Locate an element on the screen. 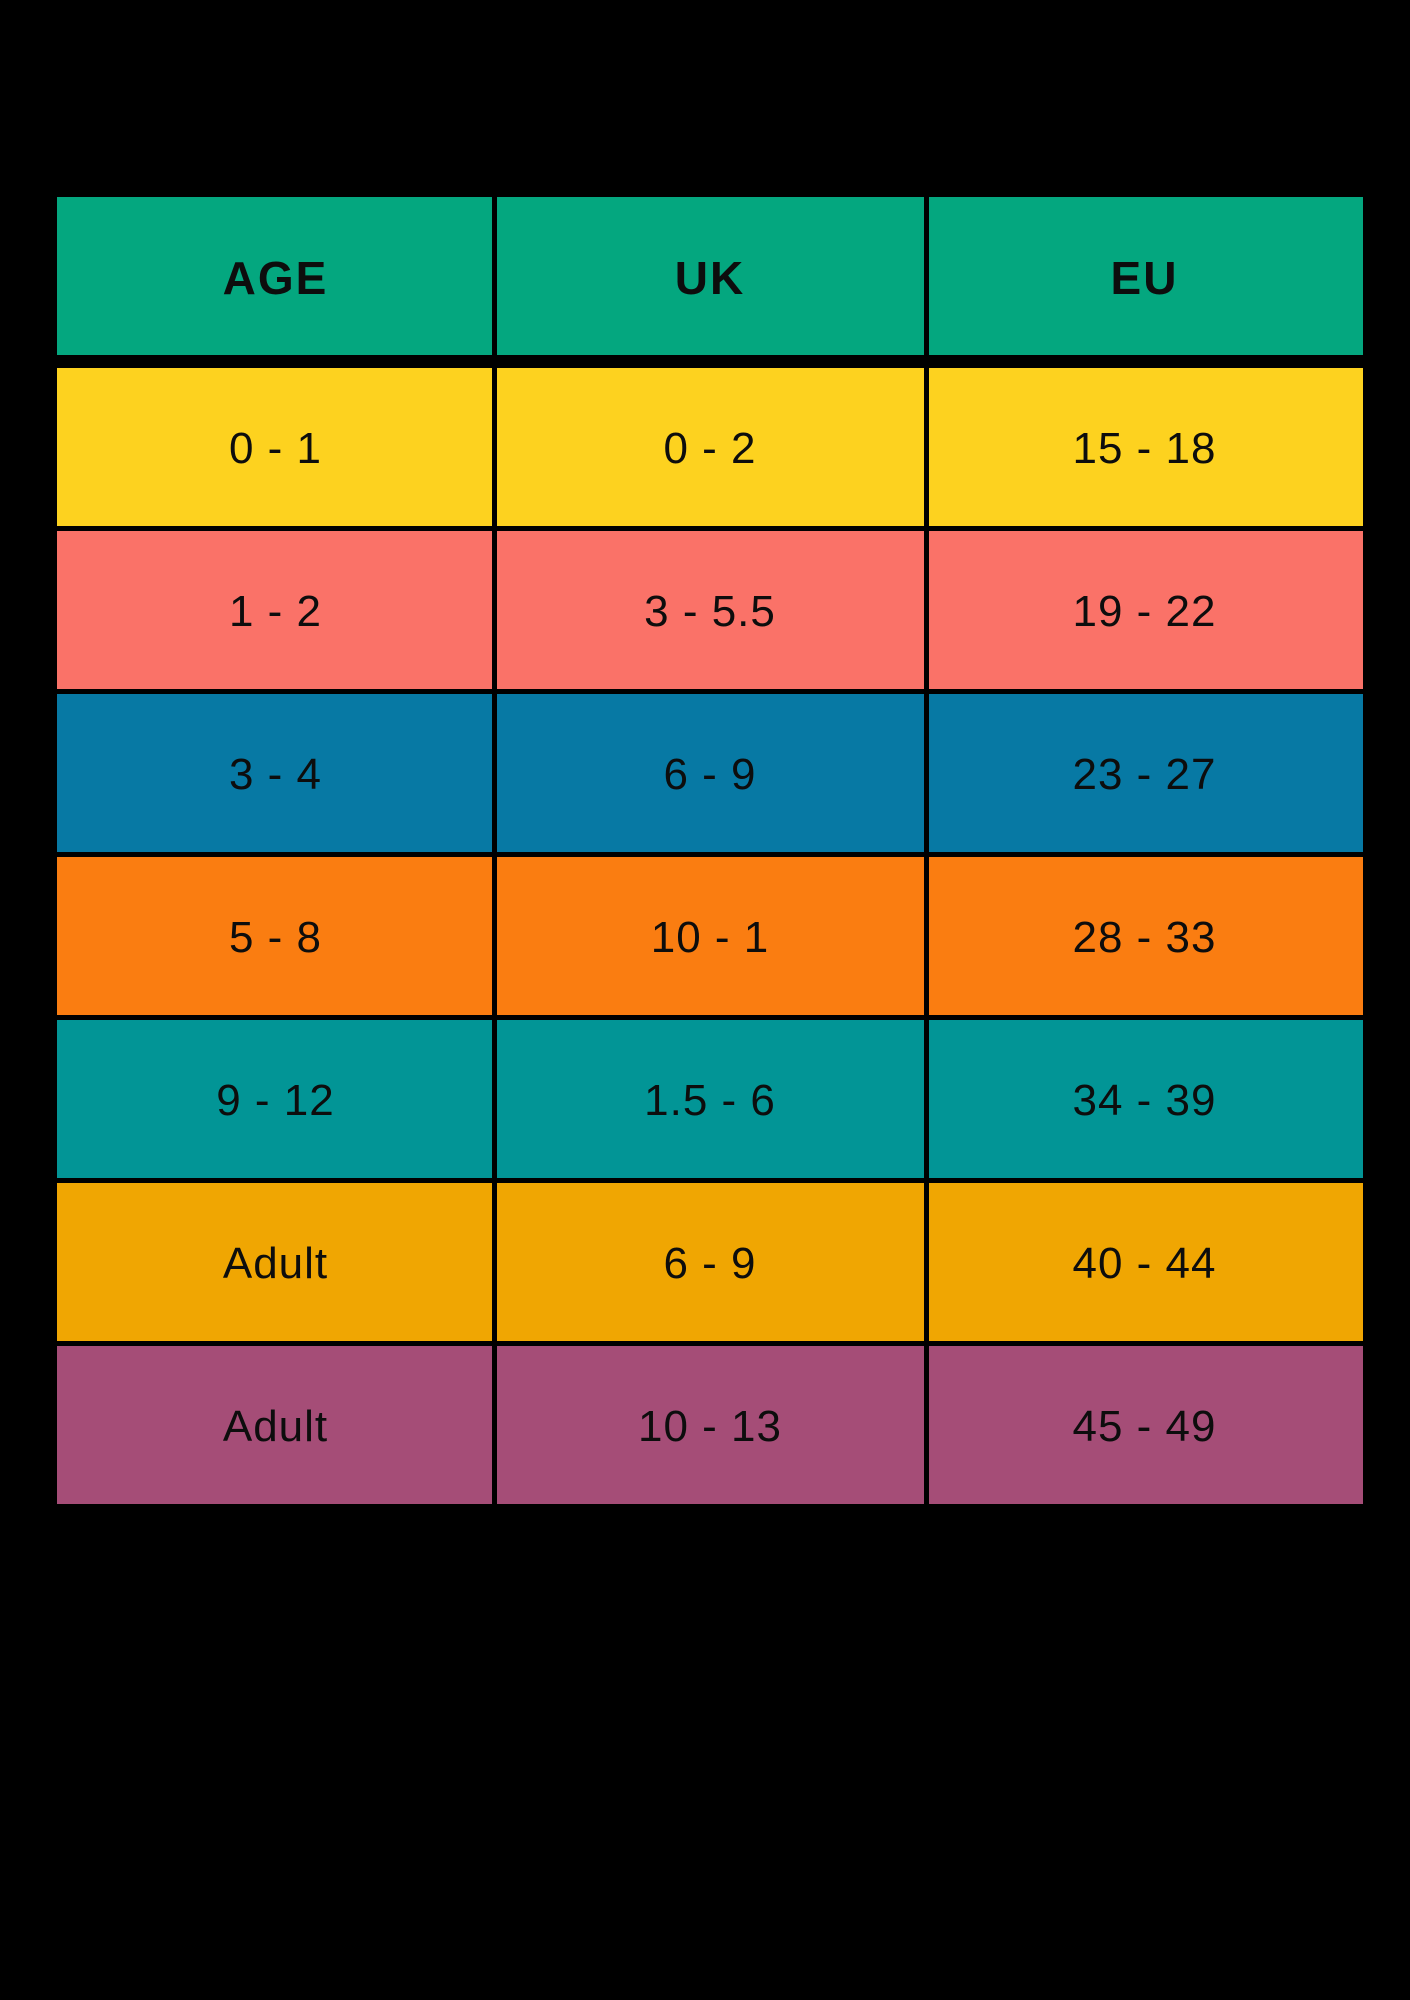  table-row: 1 - 2 3 - 5.5 19 - 22 is located at coordinates (710, 610).